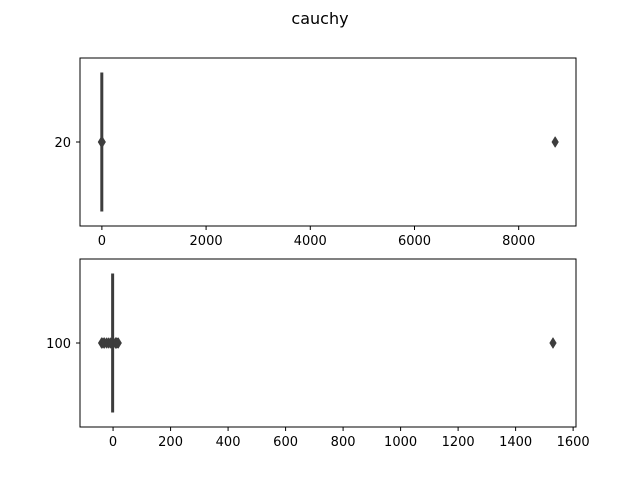  Describe the element at coordinates (62, 143) in the screenshot. I see `y-tick-label: 20` at that location.